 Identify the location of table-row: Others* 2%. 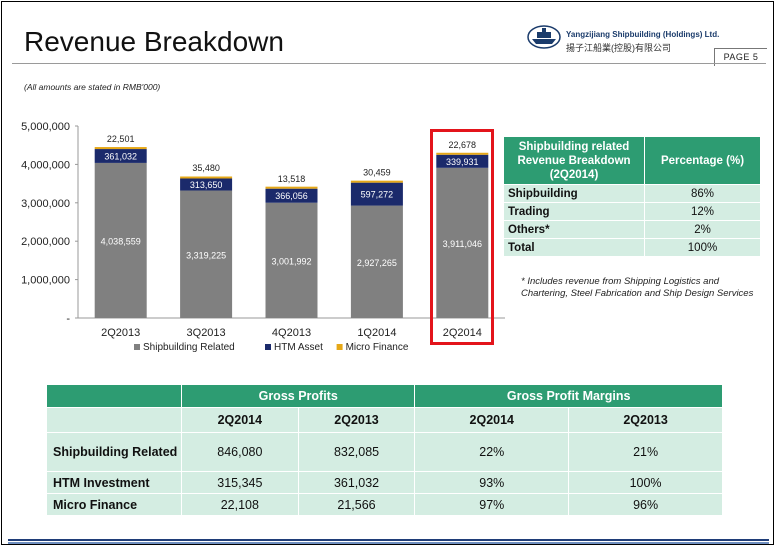
(632, 229).